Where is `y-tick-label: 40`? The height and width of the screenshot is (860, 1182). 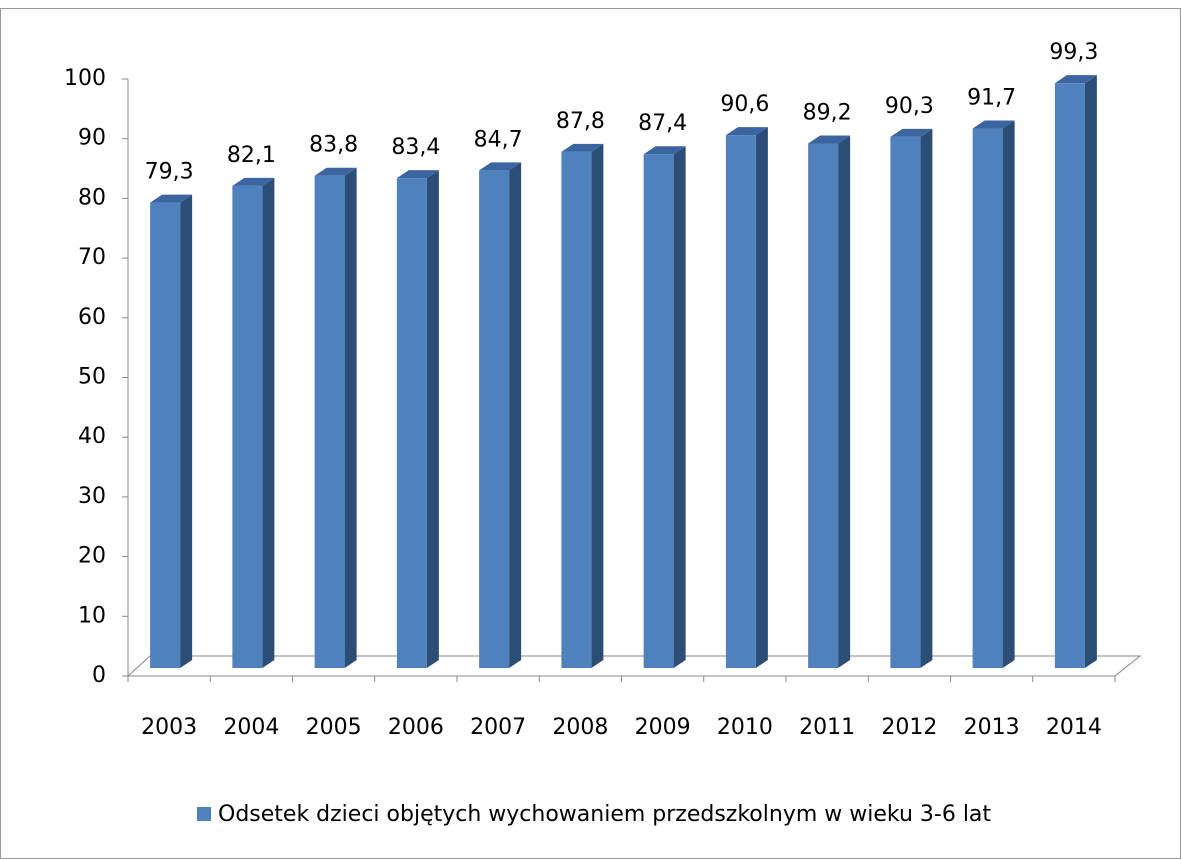 y-tick-label: 40 is located at coordinates (92, 436).